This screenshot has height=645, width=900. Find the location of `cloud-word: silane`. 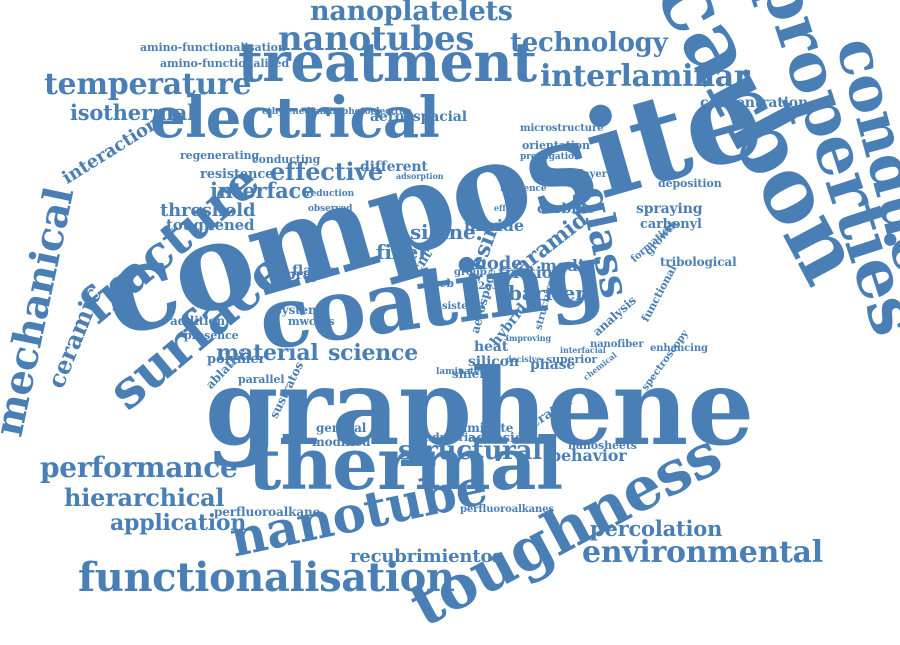

cloud-word: silane is located at coordinates (443, 232).